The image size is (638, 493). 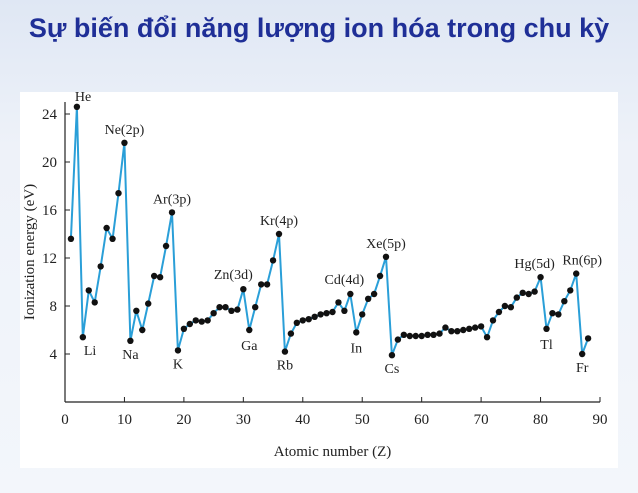 What do you see at coordinates (600, 420) in the screenshot?
I see `x-tick-label: 90` at bounding box center [600, 420].